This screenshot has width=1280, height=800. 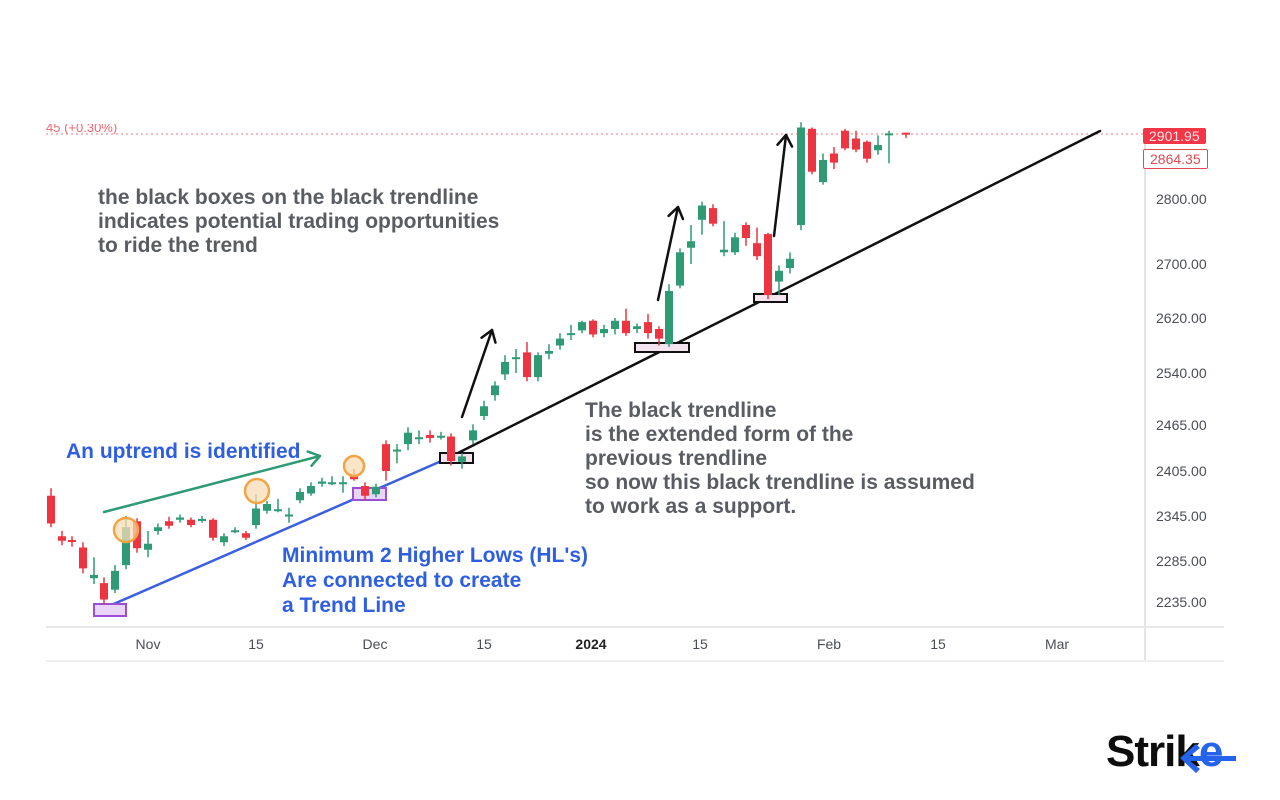 What do you see at coordinates (82, 129) in the screenshot?
I see `price-change-label: 45 (+0.30%)` at bounding box center [82, 129].